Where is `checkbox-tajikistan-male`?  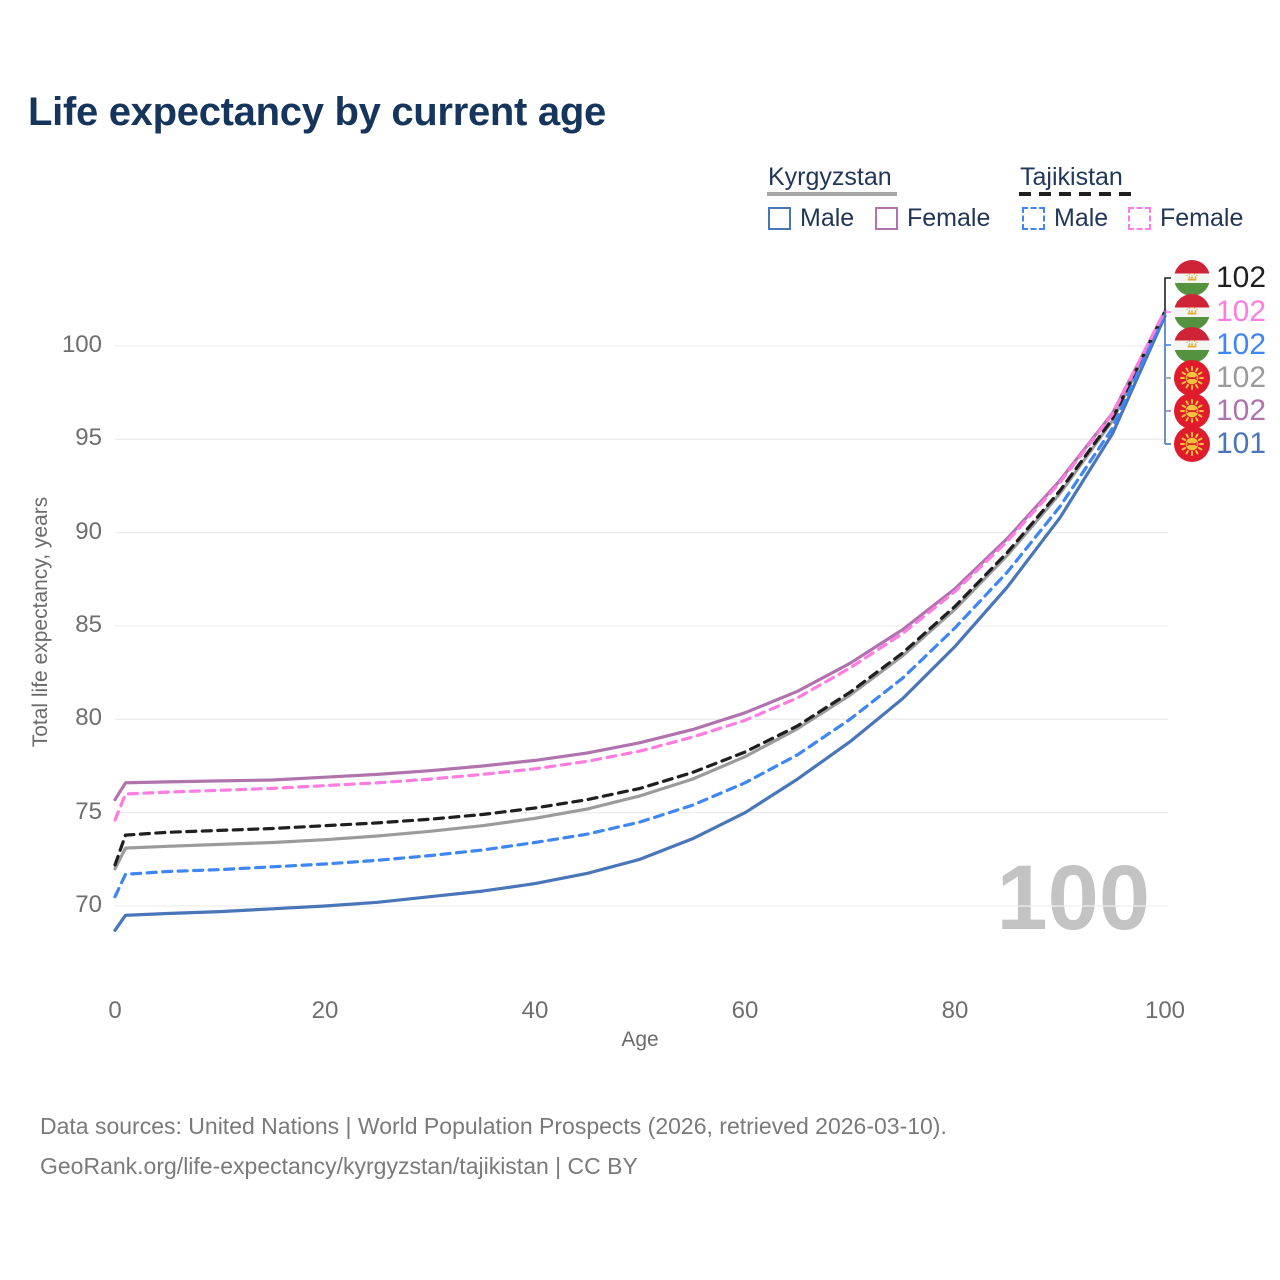
checkbox-tajikistan-male is located at coordinates (1033, 218).